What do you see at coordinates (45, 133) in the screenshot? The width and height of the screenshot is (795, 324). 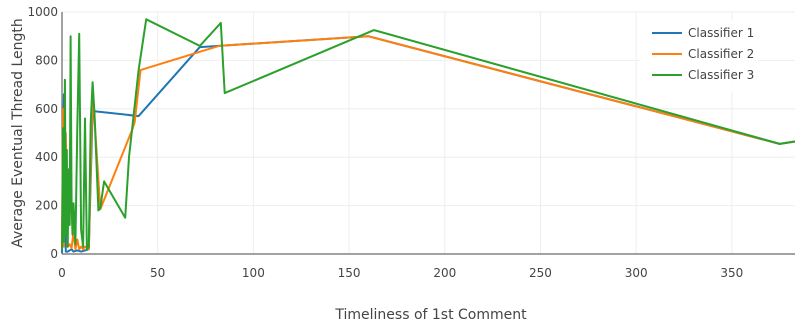 I see `y-axis: 0 200 400 600 800 1000` at bounding box center [45, 133].